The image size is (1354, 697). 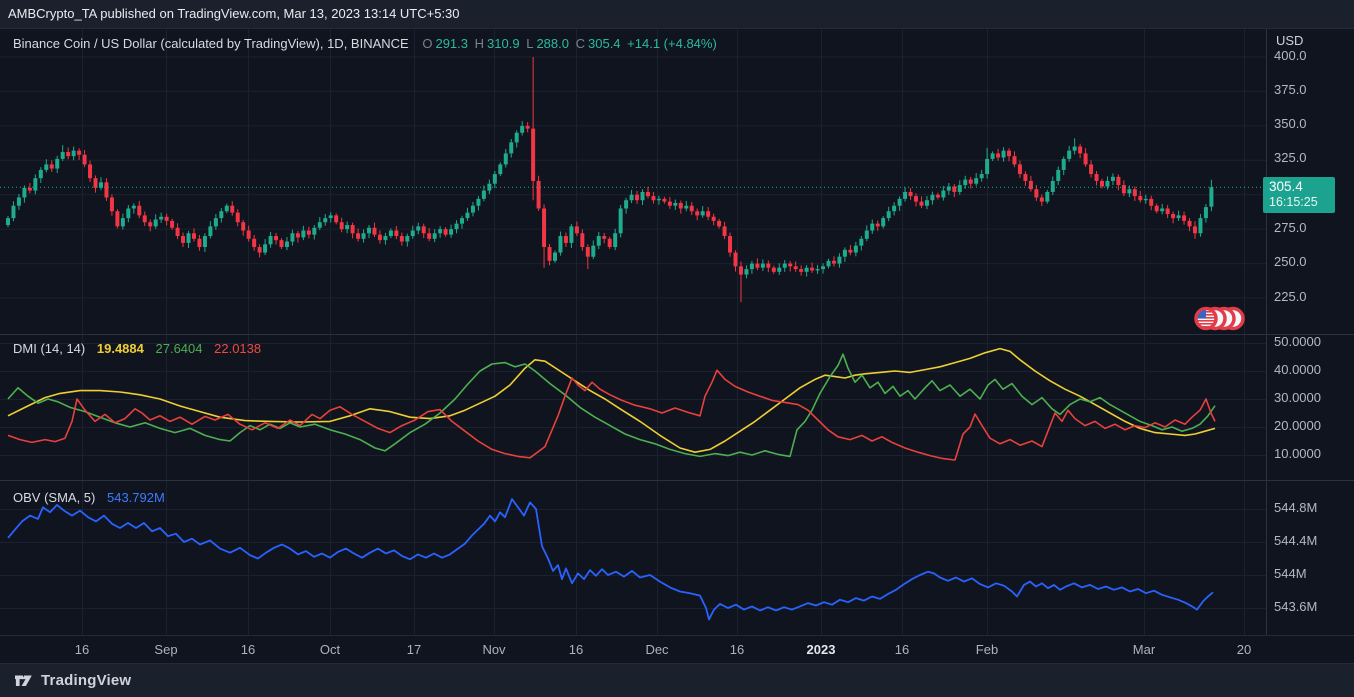 I want to click on low-label: L, so click(x=530, y=43).